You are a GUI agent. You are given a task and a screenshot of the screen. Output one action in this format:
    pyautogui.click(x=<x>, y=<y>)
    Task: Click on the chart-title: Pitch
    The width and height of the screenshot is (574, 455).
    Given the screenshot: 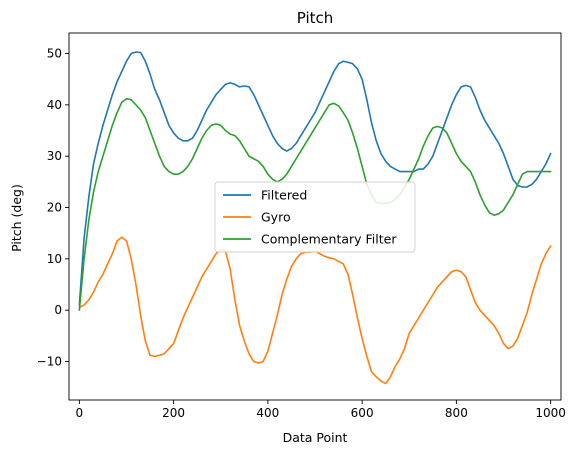 What is the action you would take?
    pyautogui.click(x=315, y=18)
    